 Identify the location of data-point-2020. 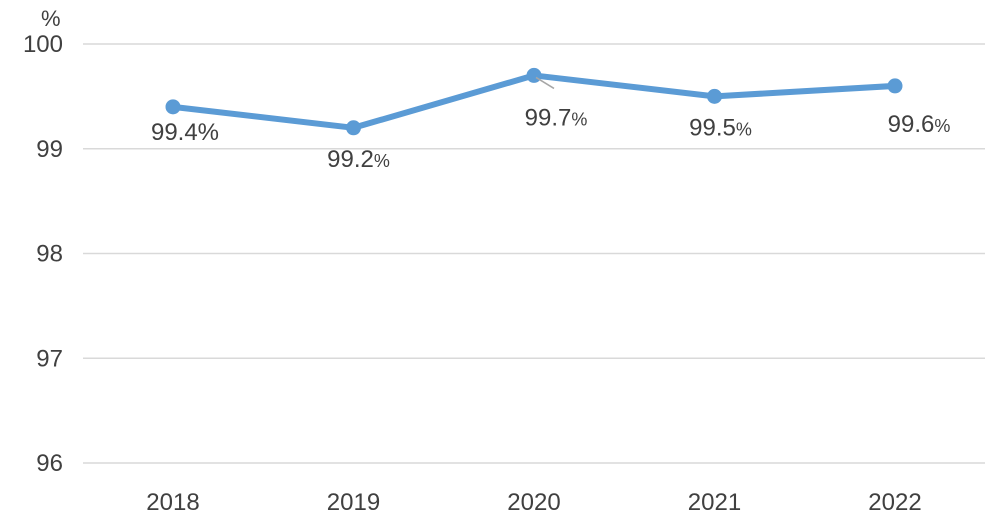
(534, 75).